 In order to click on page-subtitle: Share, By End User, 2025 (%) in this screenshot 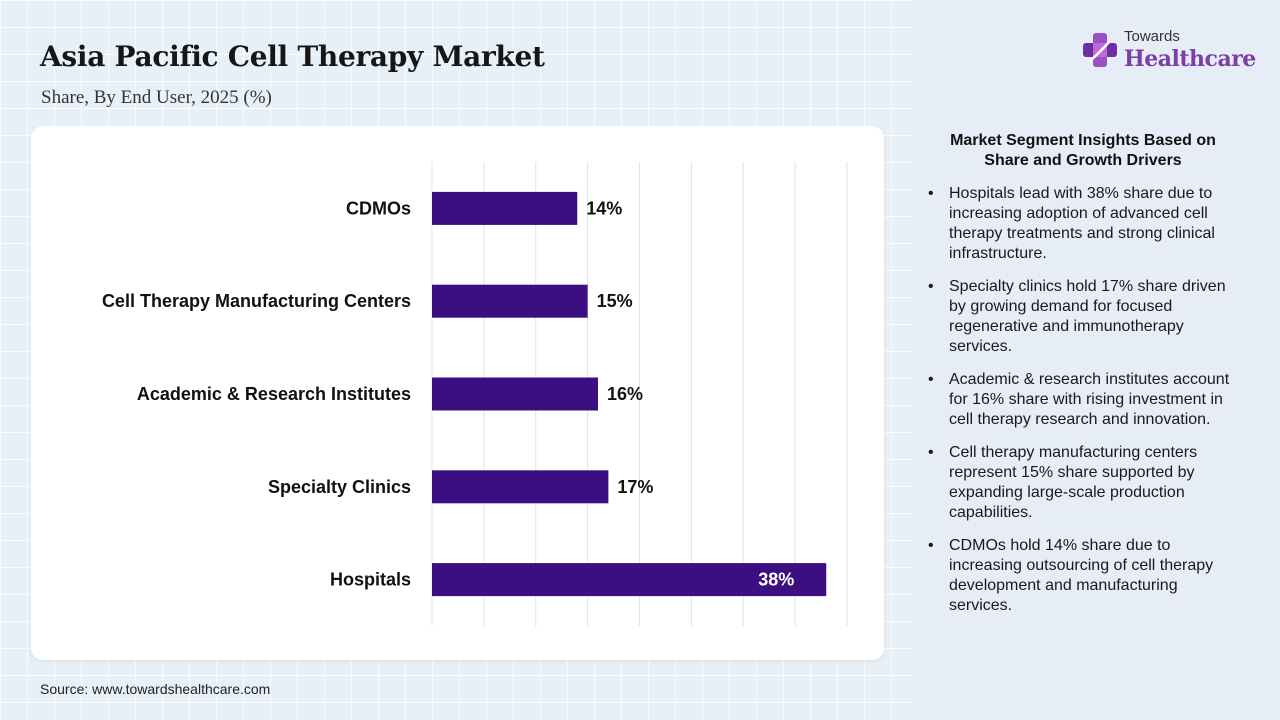, I will do `click(156, 97)`.